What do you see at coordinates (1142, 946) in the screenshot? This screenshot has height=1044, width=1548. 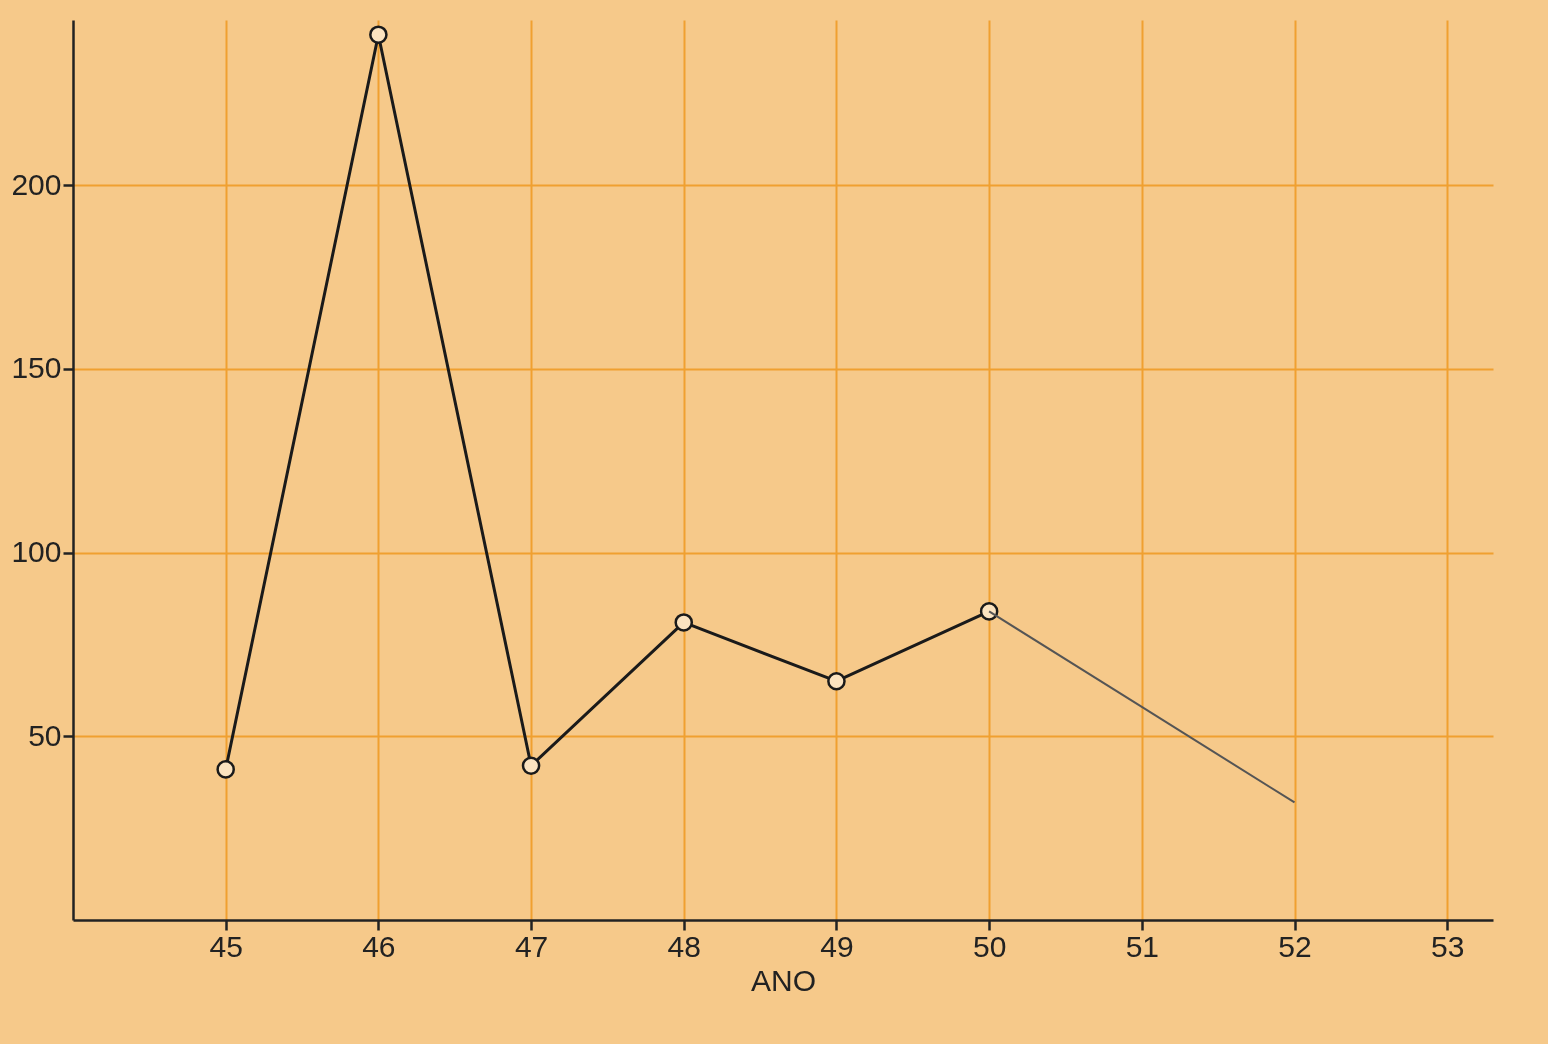 I see `x-tick-label: 51` at bounding box center [1142, 946].